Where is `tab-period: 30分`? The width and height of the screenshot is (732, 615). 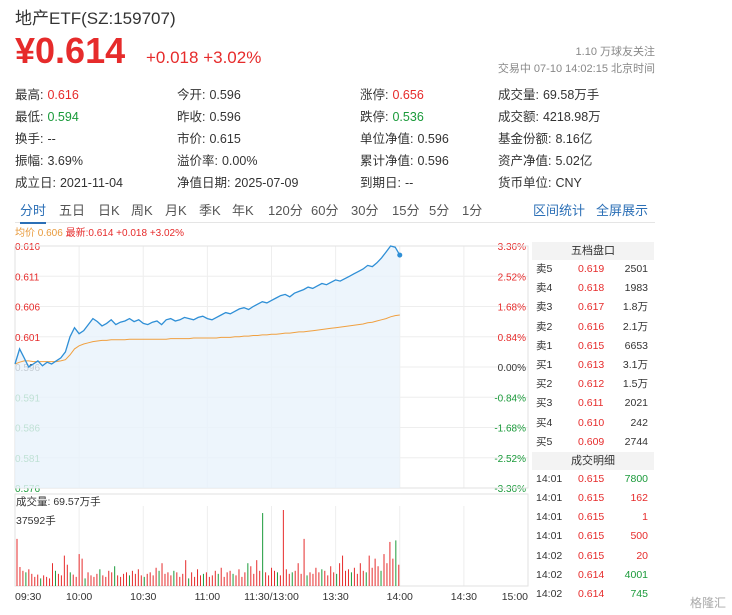
tab-period: 30分 is located at coordinates (365, 210).